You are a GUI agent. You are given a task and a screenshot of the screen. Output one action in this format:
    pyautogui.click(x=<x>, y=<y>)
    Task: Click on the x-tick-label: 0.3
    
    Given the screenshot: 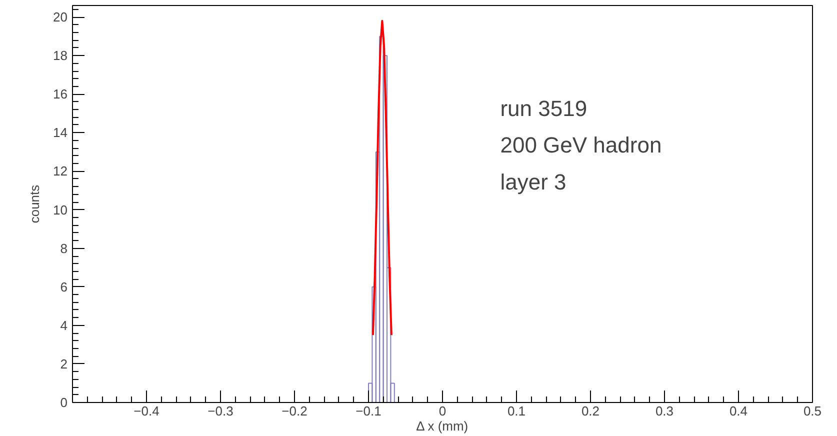 What is the action you would take?
    pyautogui.click(x=664, y=411)
    